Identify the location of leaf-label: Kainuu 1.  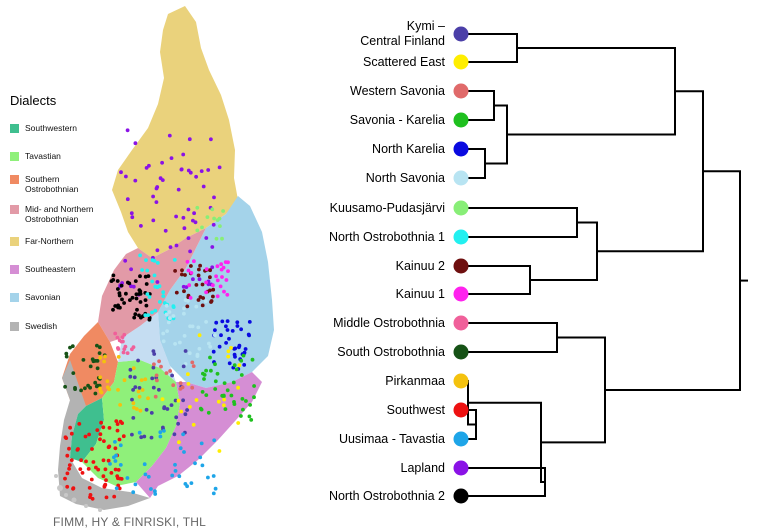
(420, 293).